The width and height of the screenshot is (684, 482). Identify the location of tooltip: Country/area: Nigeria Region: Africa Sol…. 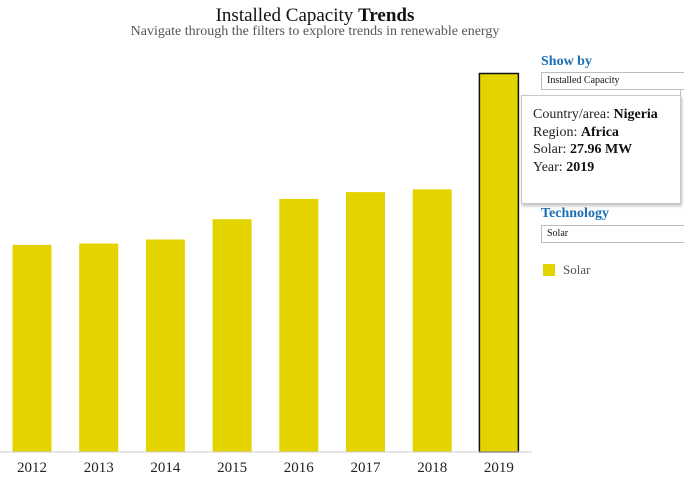
(601, 149).